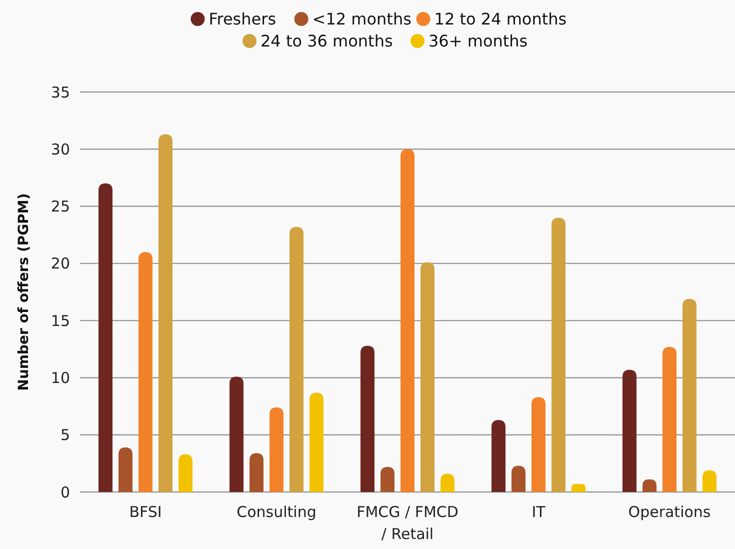 This screenshot has width=735, height=549. Describe the element at coordinates (242, 19) in the screenshot. I see `legend-label: Freshers` at that location.